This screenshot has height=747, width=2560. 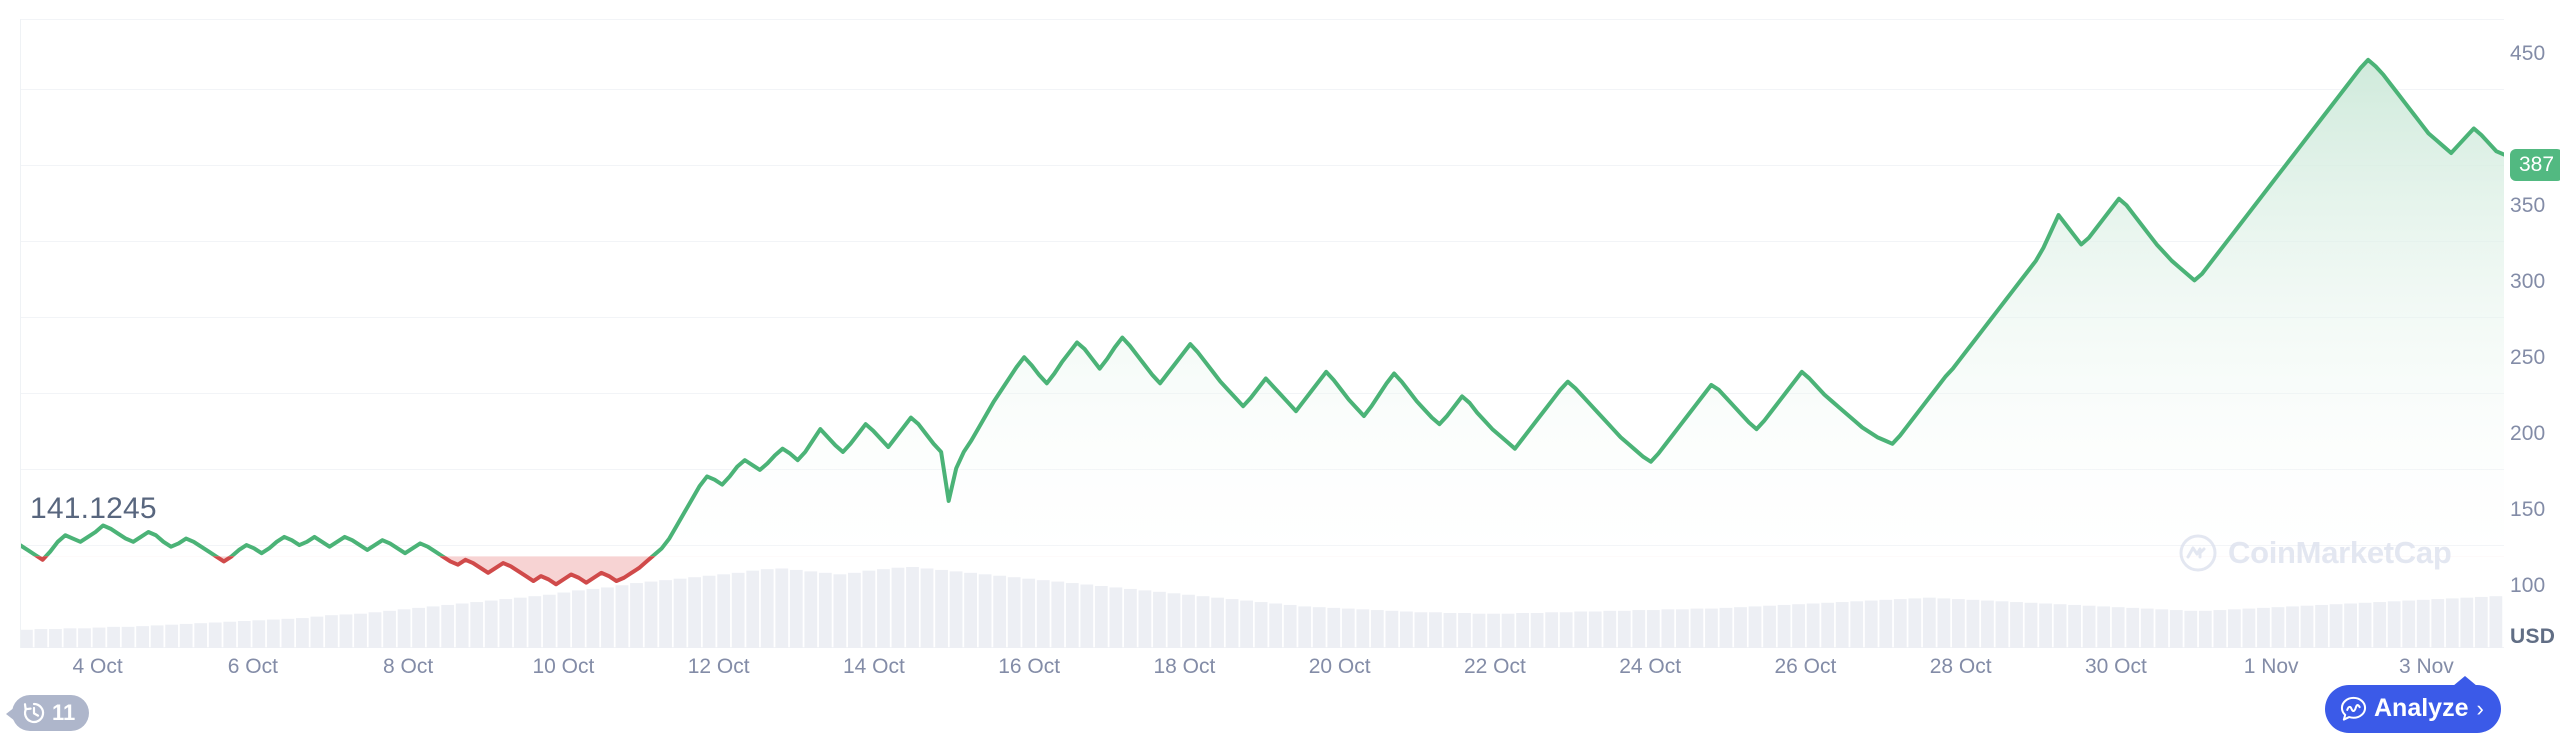 I want to click on history-badge-count: 11, so click(x=64, y=712).